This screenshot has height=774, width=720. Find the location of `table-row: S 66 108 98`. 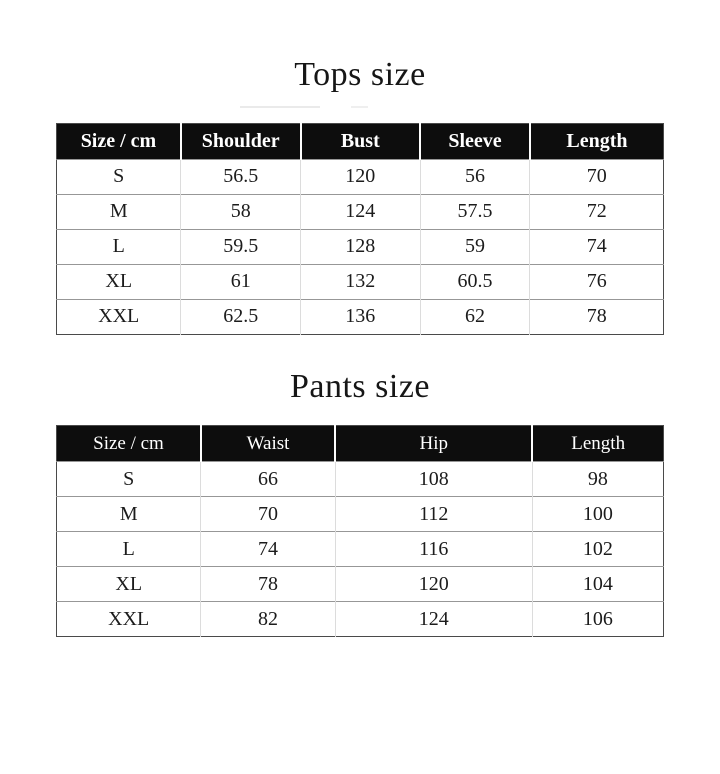

table-row: S 66 108 98 is located at coordinates (360, 479).